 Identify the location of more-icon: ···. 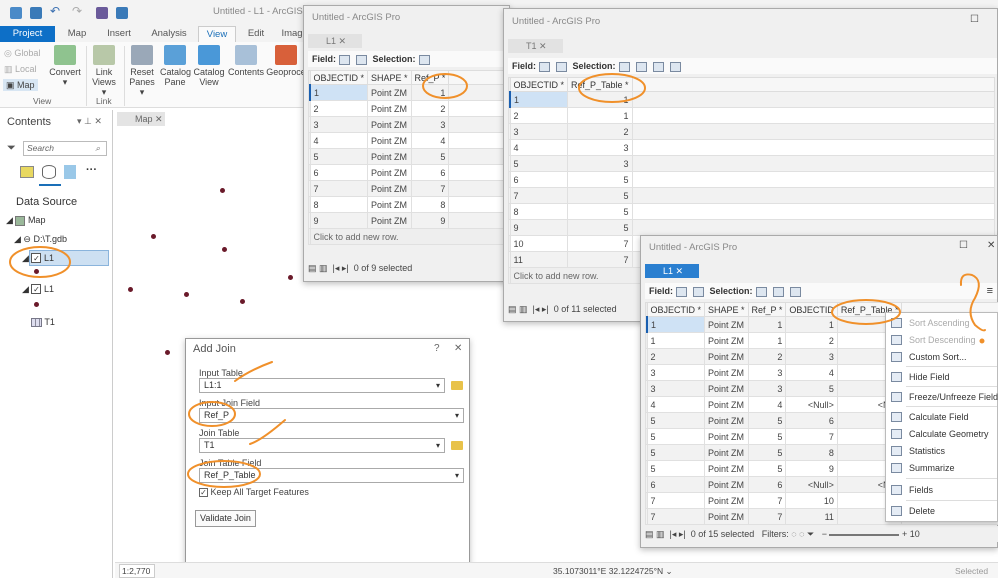
(91, 170).